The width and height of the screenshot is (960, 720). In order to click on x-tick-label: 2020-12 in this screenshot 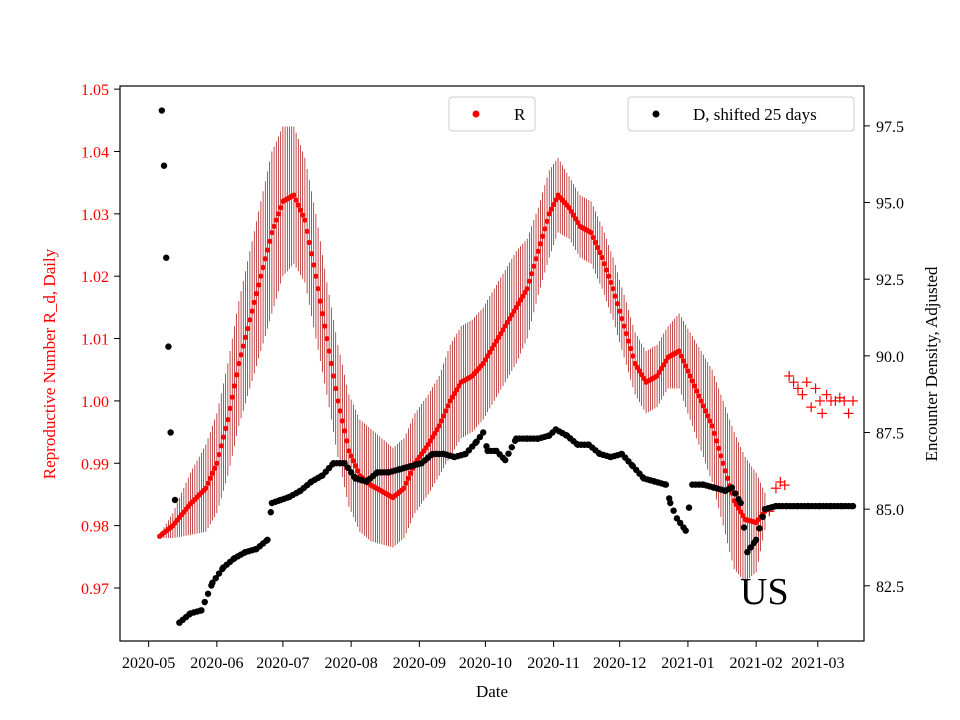, I will do `click(619, 663)`.